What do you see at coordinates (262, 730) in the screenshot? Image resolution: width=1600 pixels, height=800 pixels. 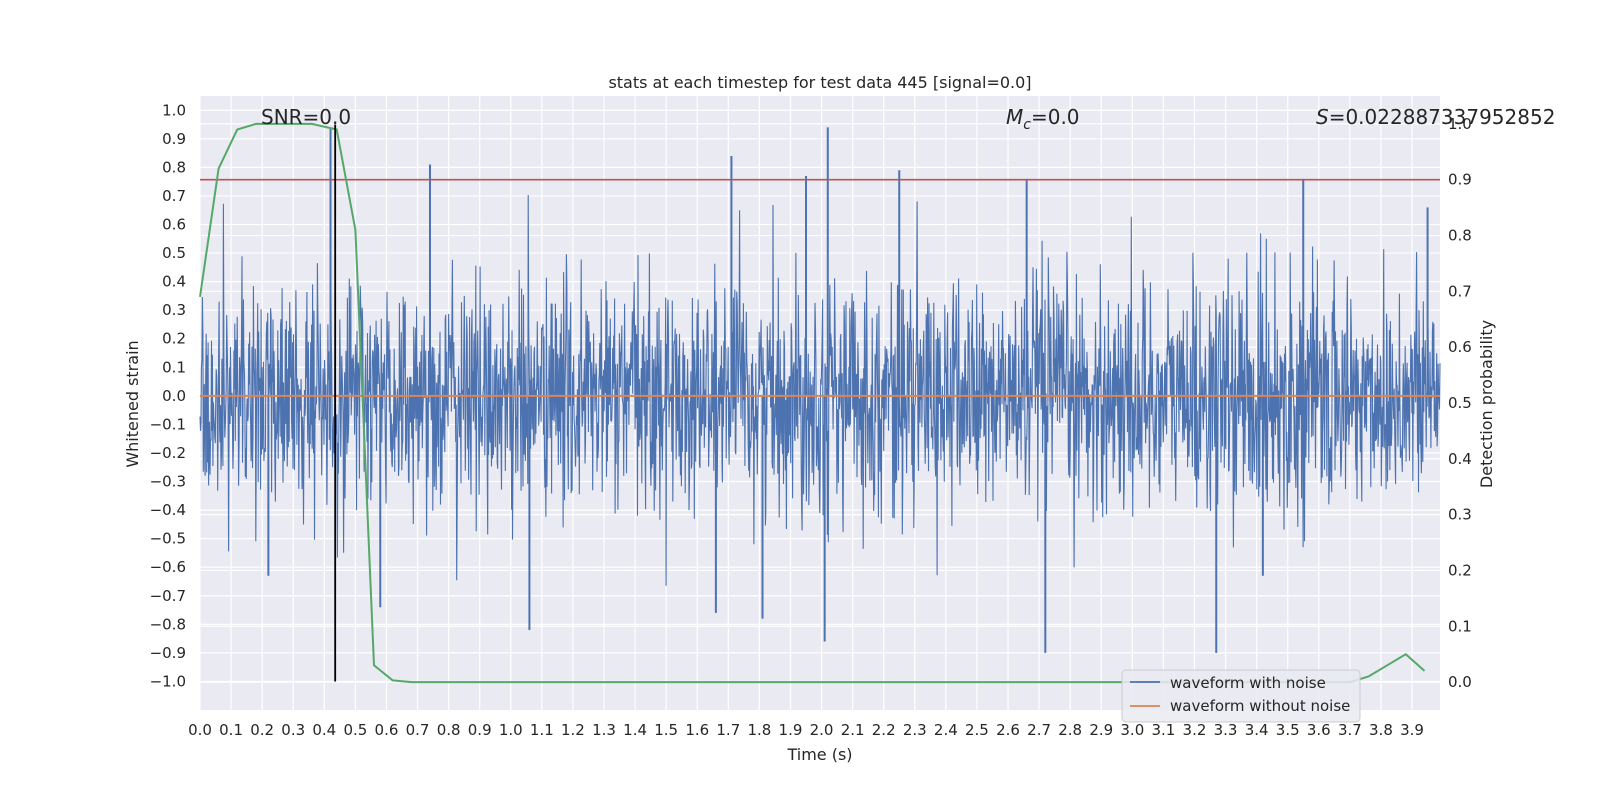 I see `x-tick-label: 0.2` at bounding box center [262, 730].